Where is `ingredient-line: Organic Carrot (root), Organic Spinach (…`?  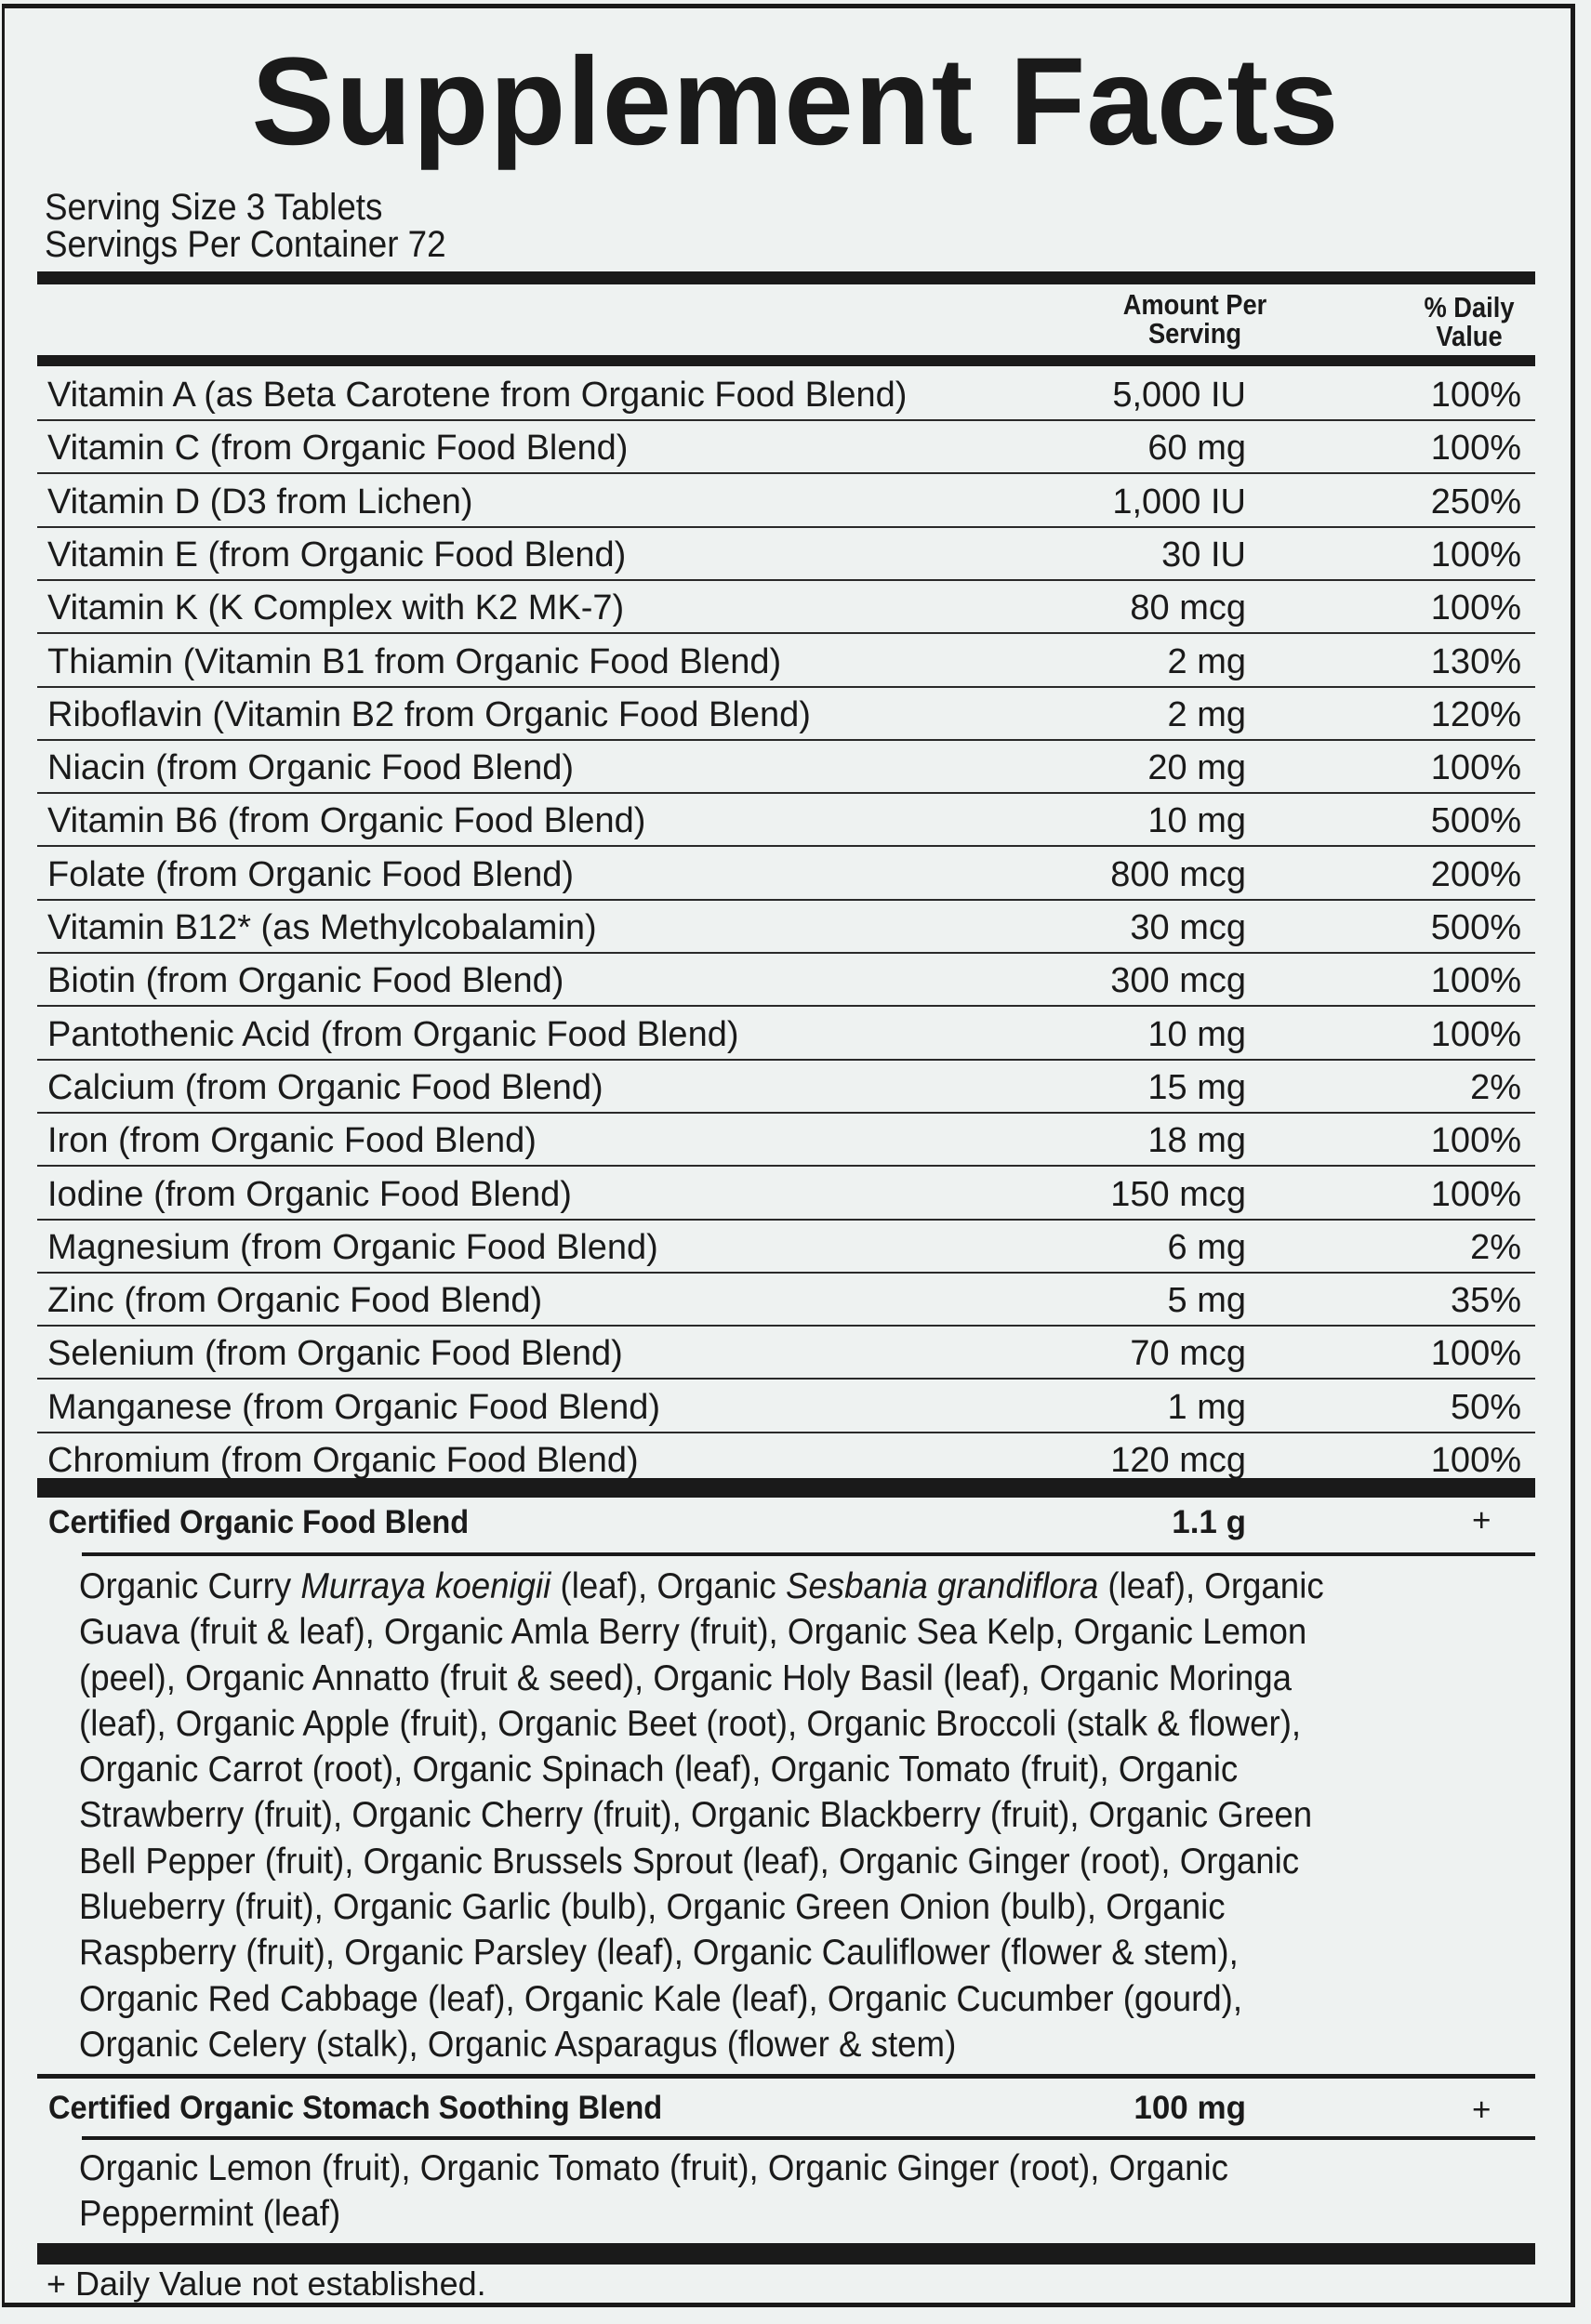
ingredient-line: Organic Carrot (root), Organic Spinach (… is located at coordinates (701, 1769).